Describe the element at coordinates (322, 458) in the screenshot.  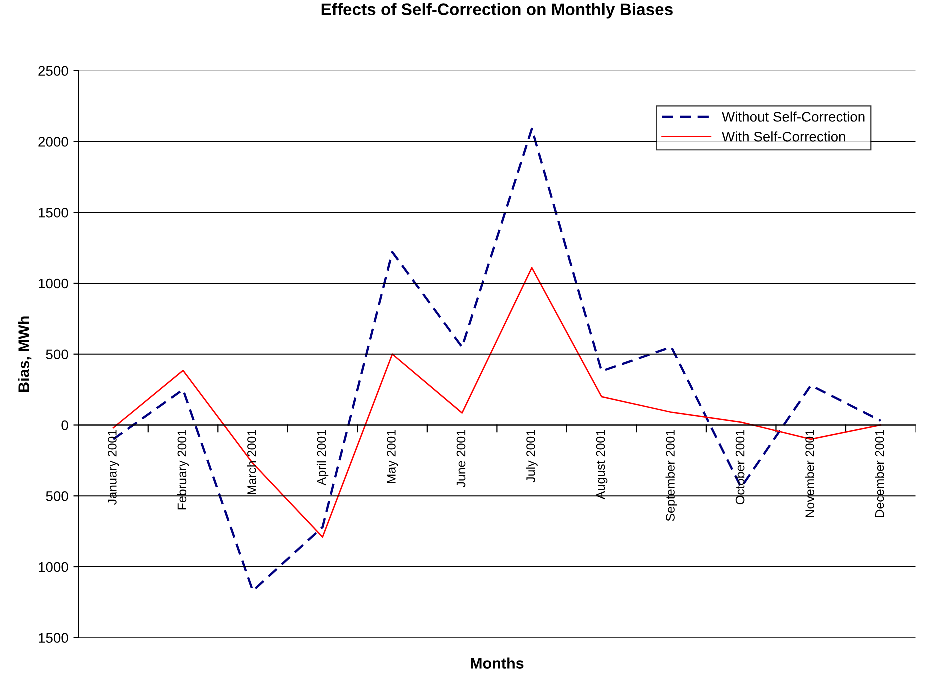
I see `x-tick-label: April 2001` at that location.